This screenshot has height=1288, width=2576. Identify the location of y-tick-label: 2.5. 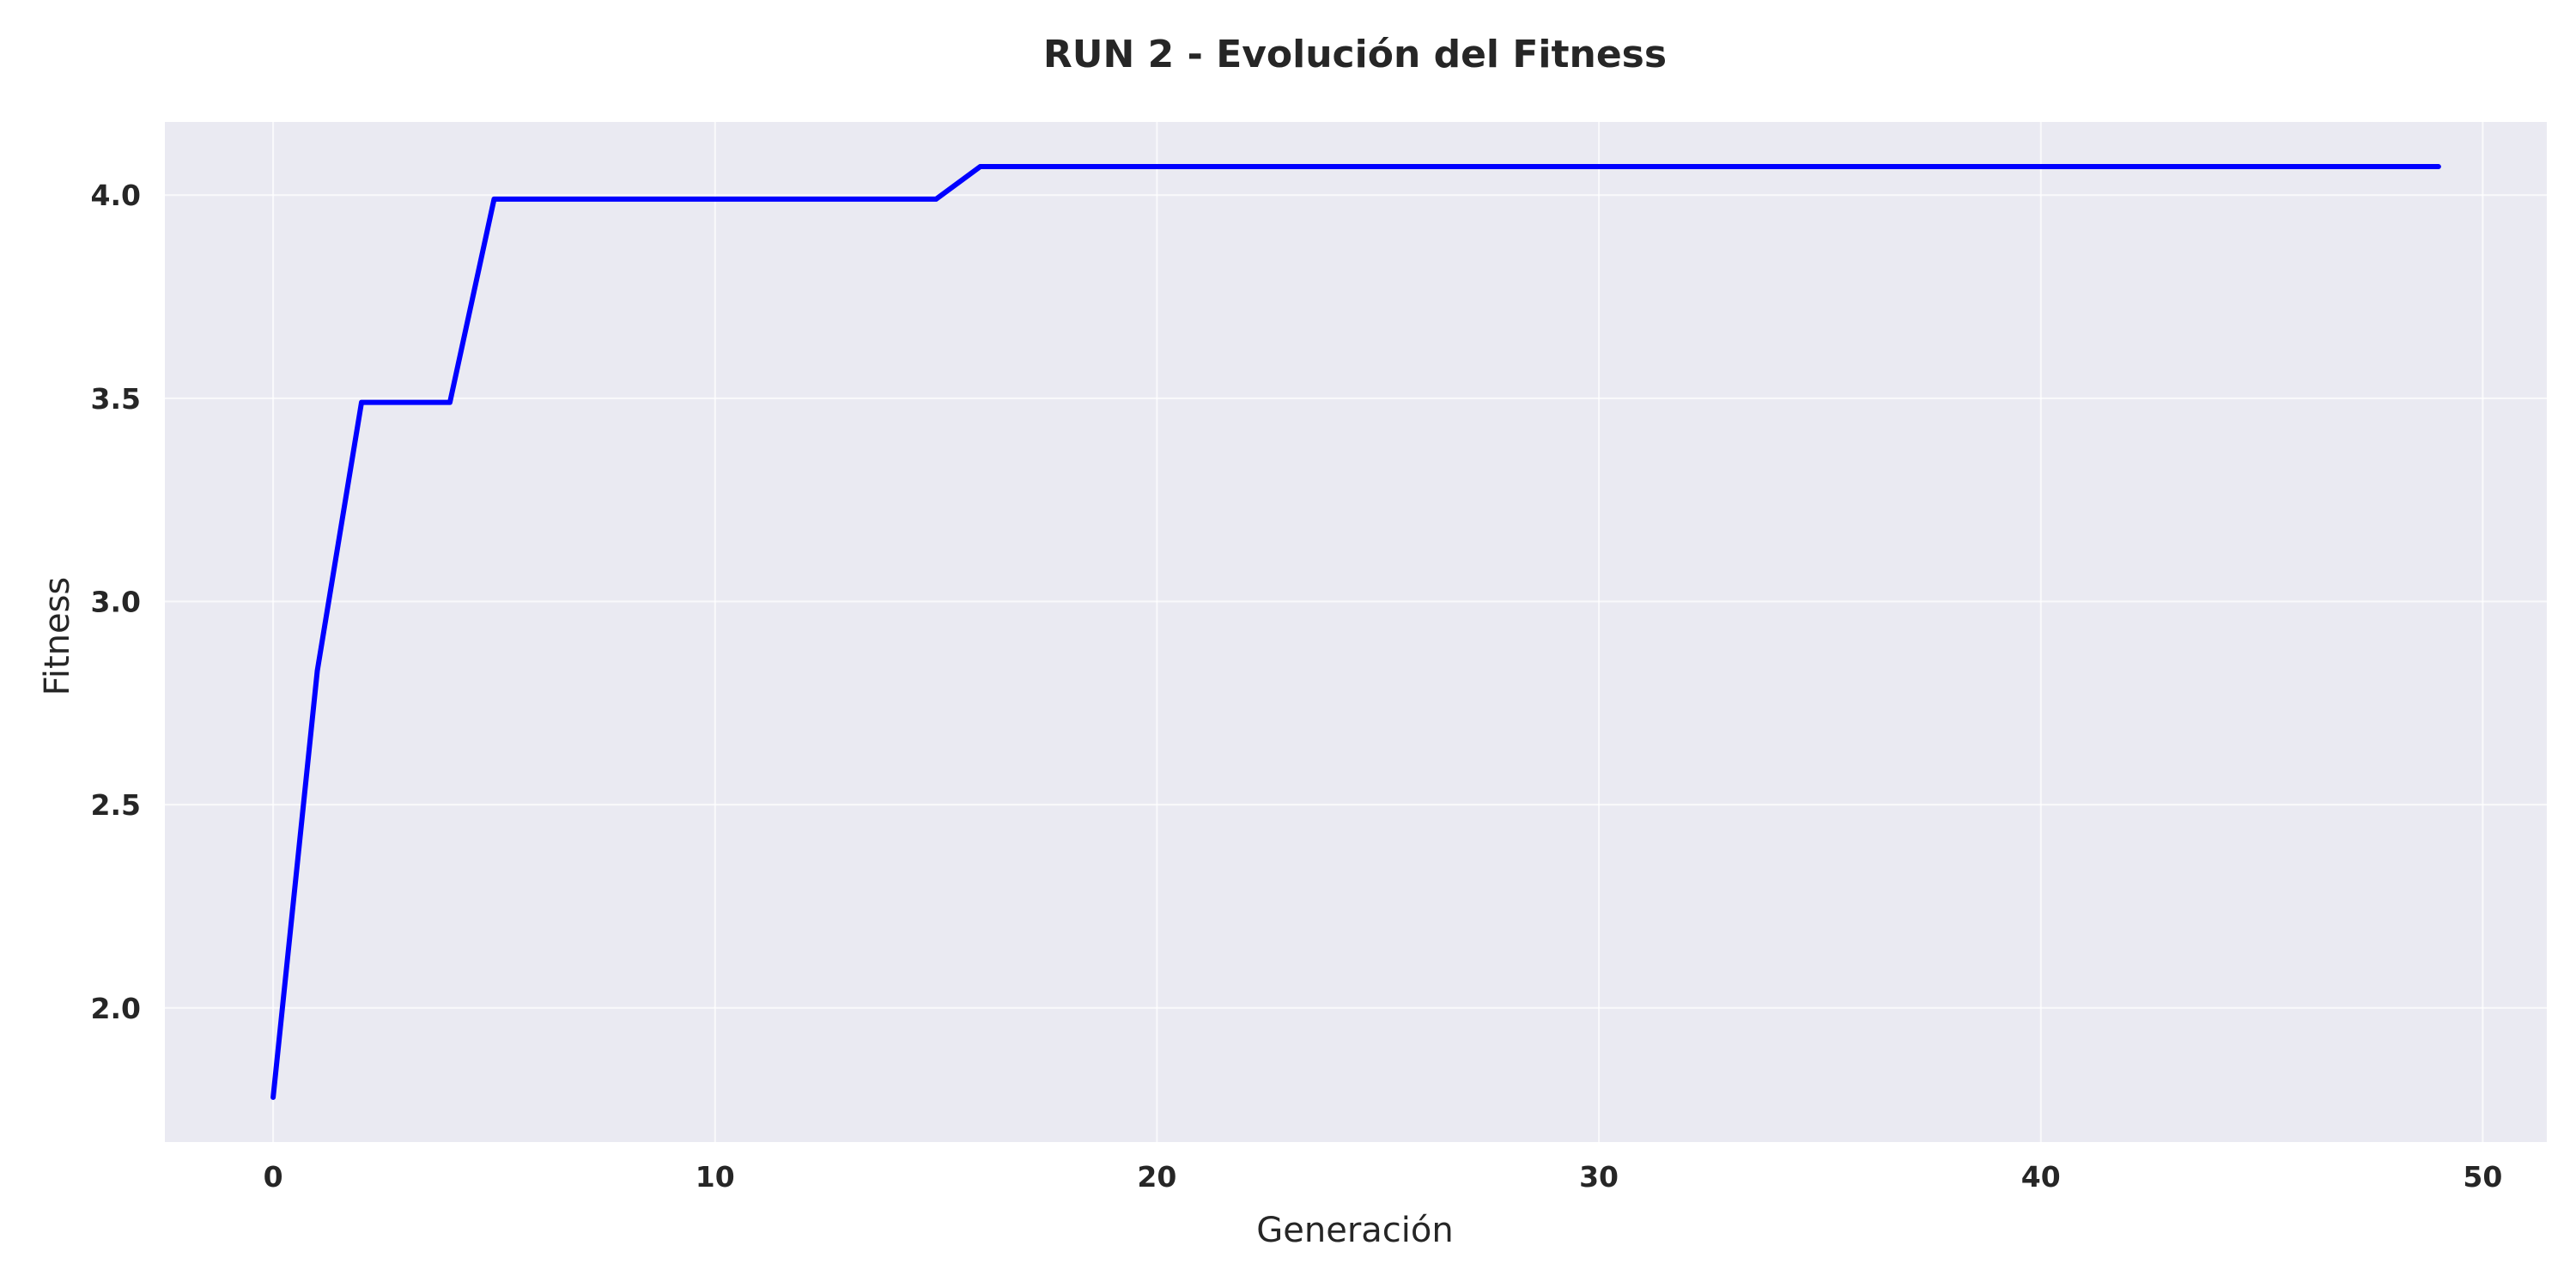
(116, 805).